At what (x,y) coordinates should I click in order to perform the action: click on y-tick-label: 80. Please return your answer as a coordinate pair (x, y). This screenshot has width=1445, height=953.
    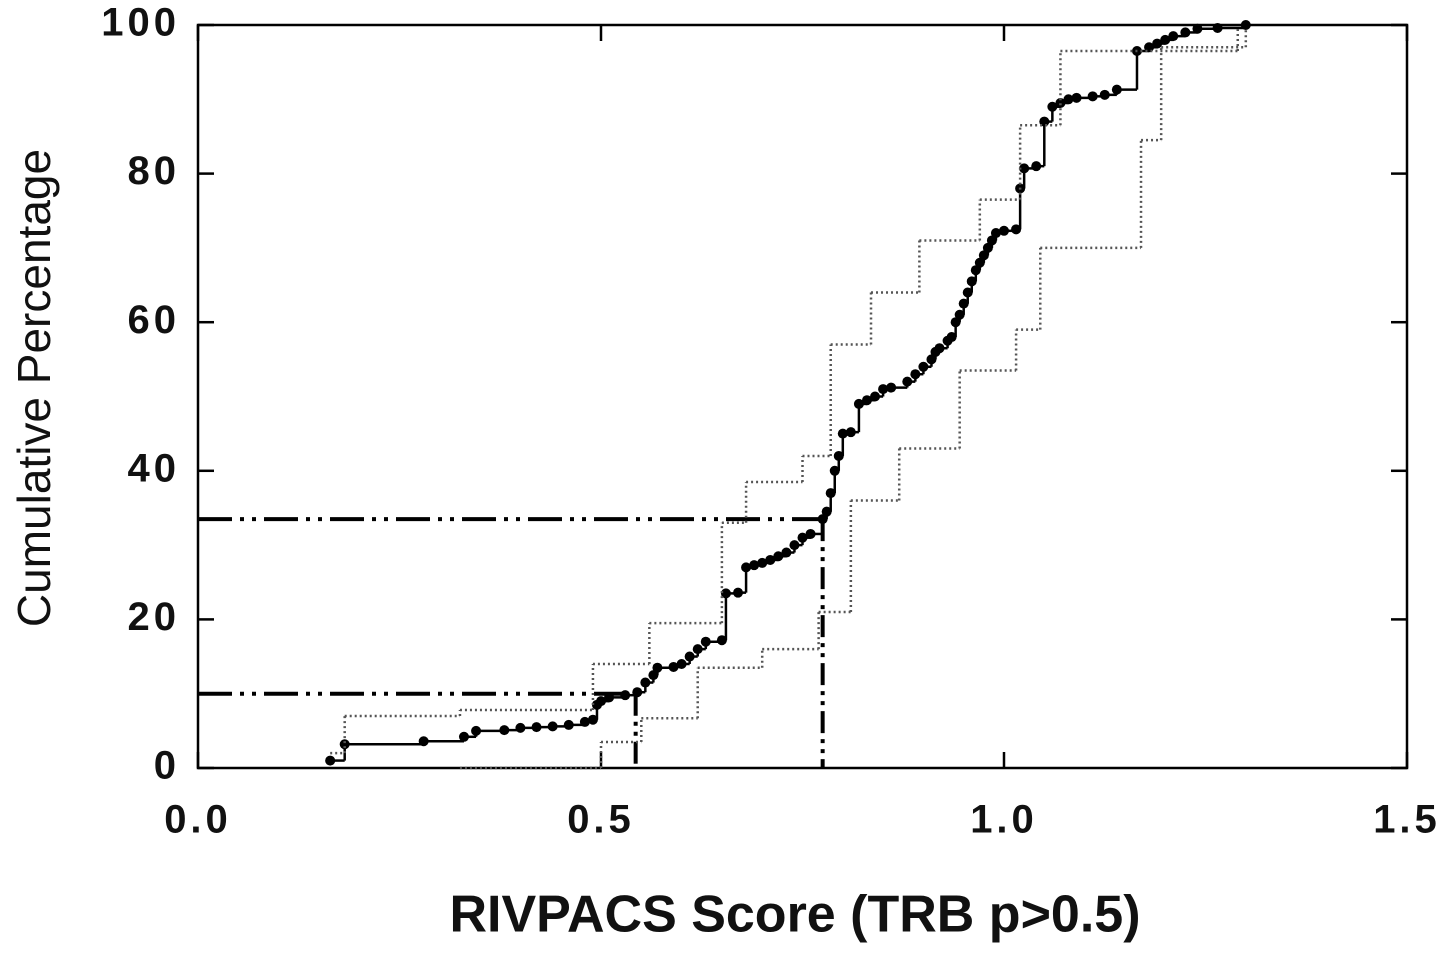
    Looking at the image, I should click on (154, 171).